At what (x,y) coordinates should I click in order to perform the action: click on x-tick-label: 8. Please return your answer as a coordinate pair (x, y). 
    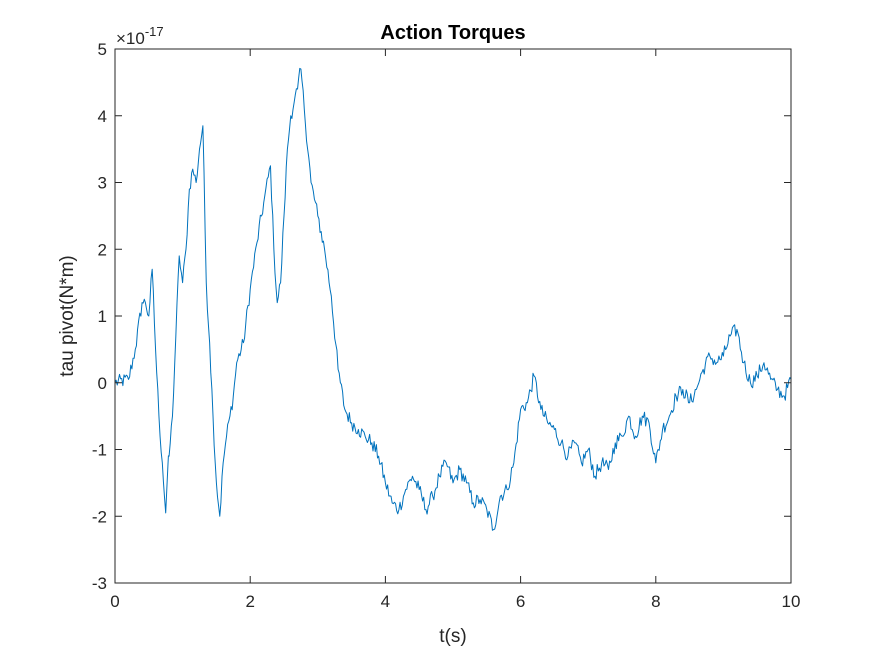
    Looking at the image, I should click on (655, 601).